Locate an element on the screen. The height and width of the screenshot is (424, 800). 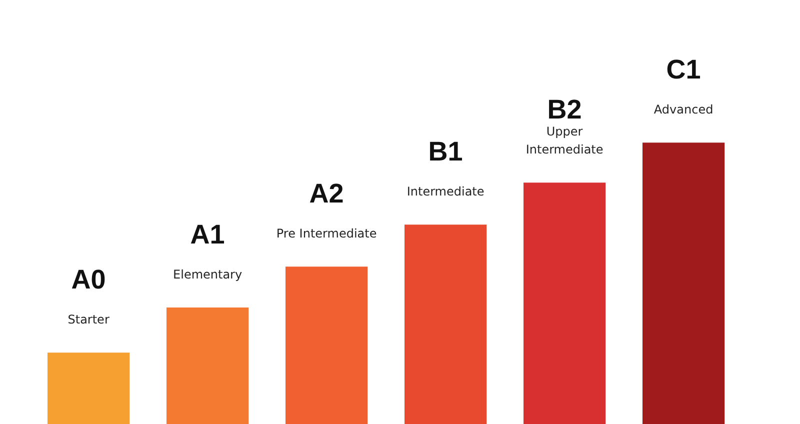
annotation: Pre Intermediate is located at coordinates (326, 233).